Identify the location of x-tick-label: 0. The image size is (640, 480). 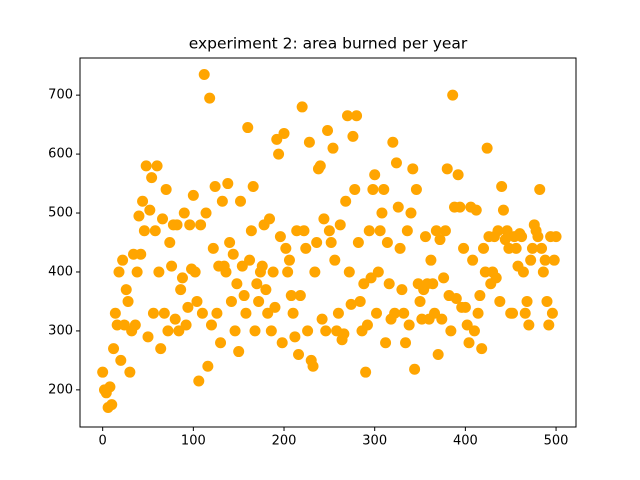
(103, 441).